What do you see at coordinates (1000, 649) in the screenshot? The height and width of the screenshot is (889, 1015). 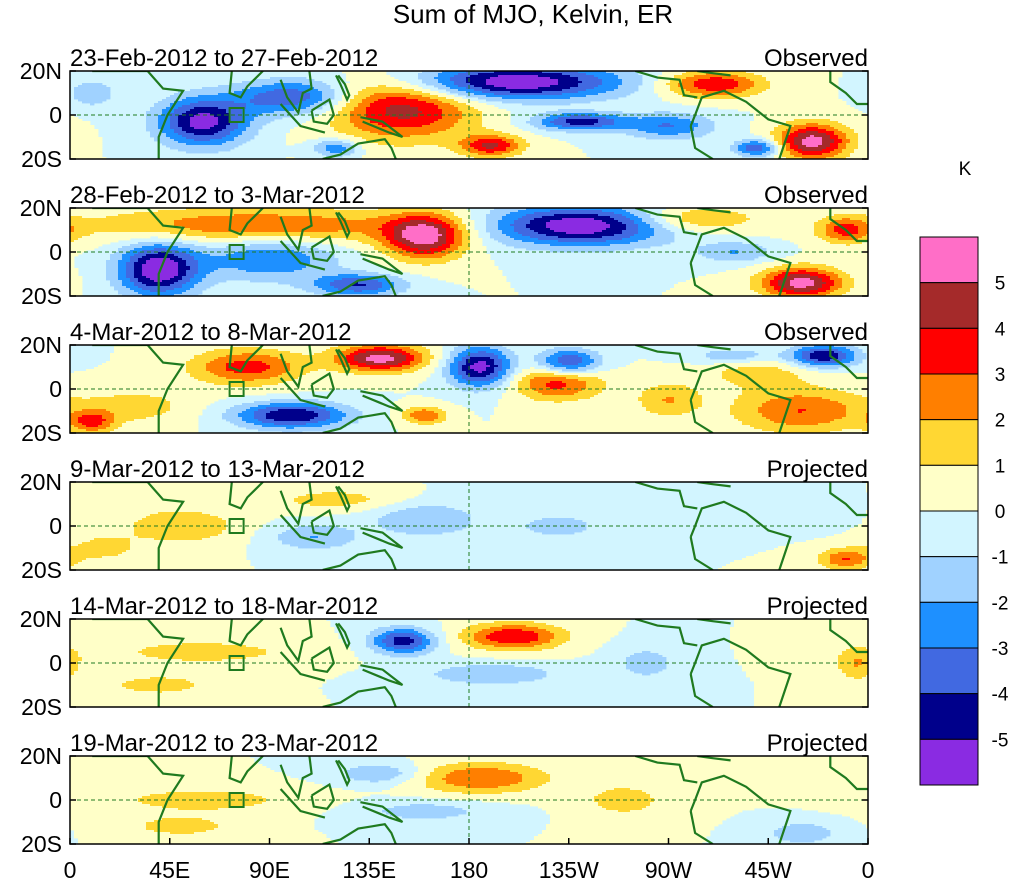 I see `colorbar-tick-label: -3` at bounding box center [1000, 649].